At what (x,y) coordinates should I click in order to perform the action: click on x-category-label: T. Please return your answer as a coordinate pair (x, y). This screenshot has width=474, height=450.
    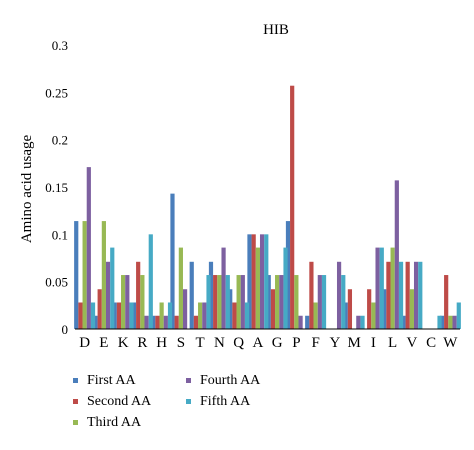
    Looking at the image, I should click on (200, 343).